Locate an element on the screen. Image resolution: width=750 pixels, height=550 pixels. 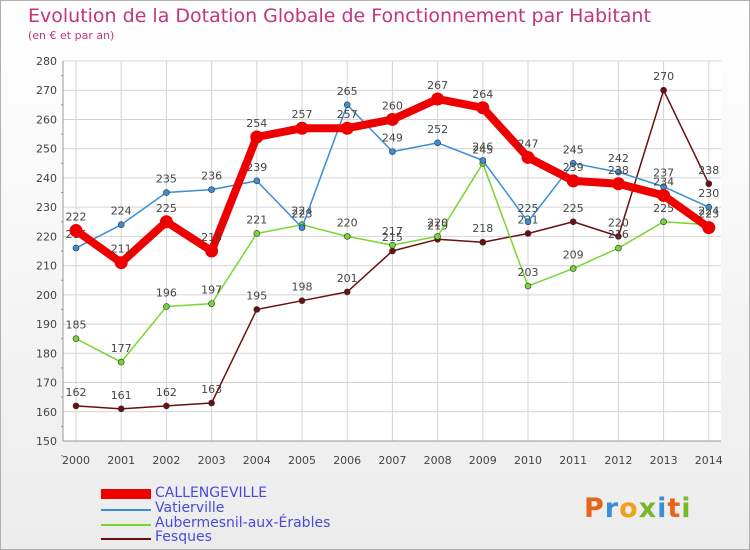
data-label-vatierville: 224 is located at coordinates (121, 211).